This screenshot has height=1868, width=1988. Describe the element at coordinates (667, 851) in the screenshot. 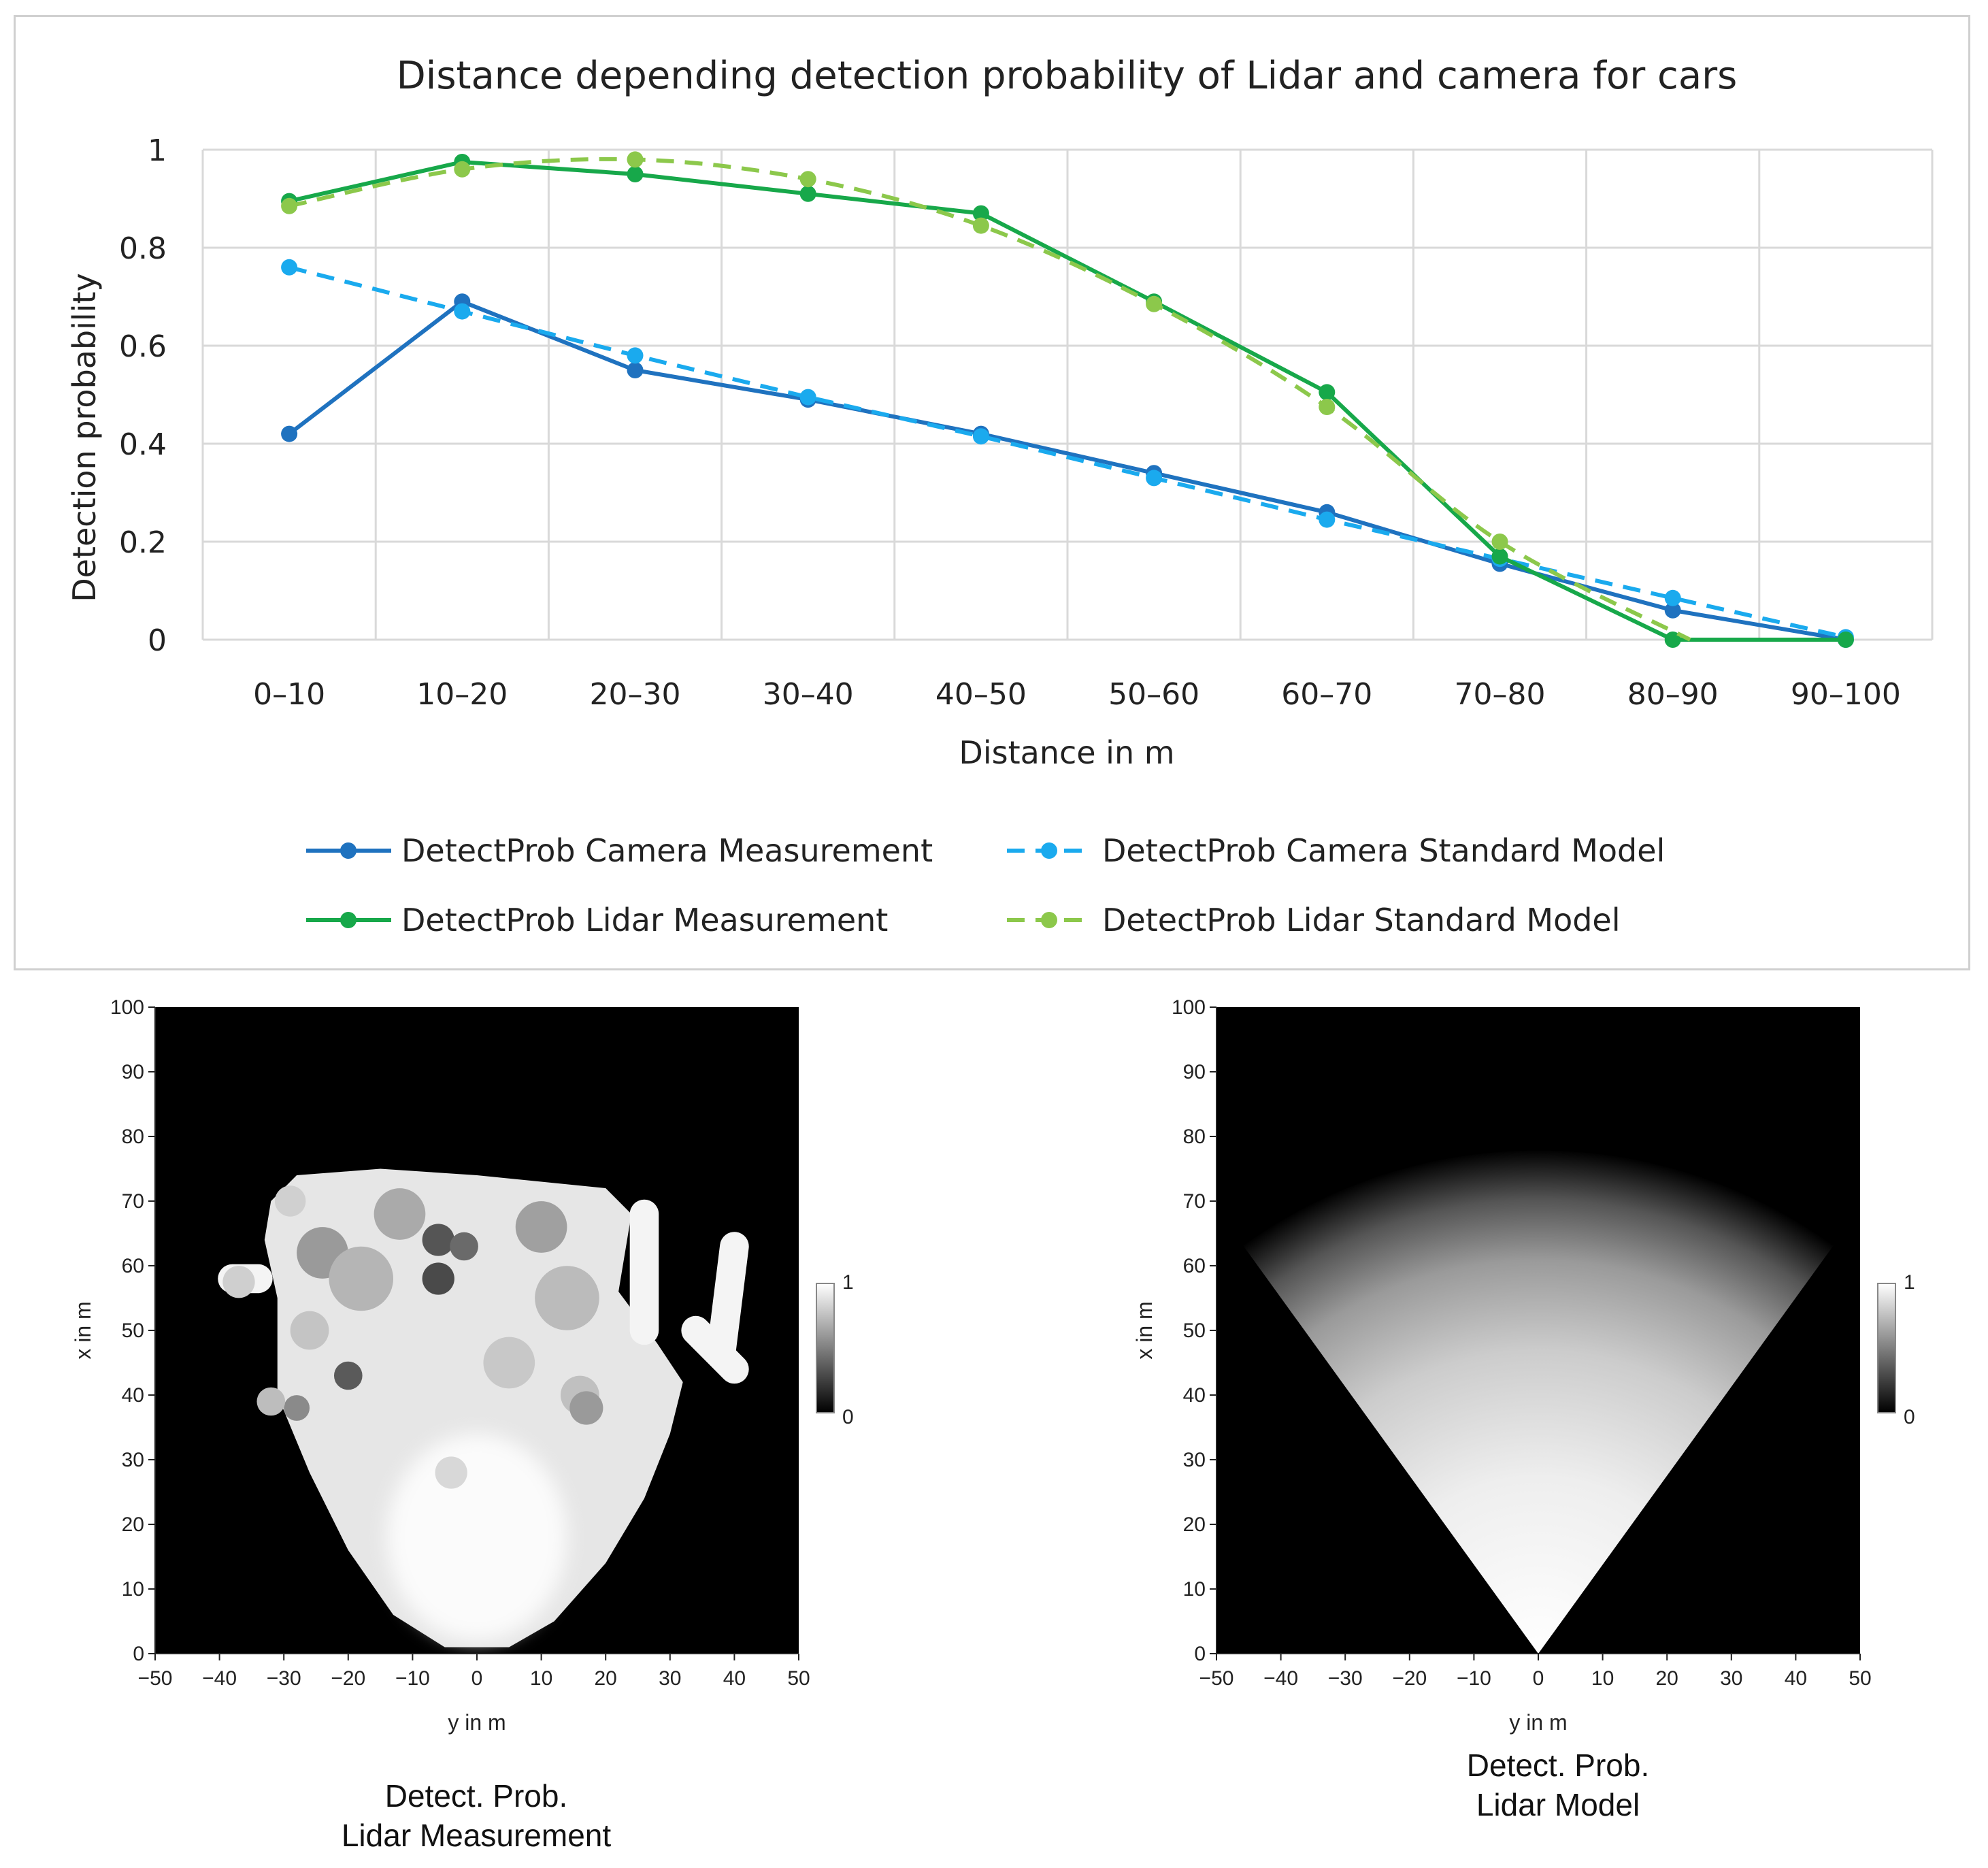

I see `legend-label: DetectProb Camera Measurement` at that location.